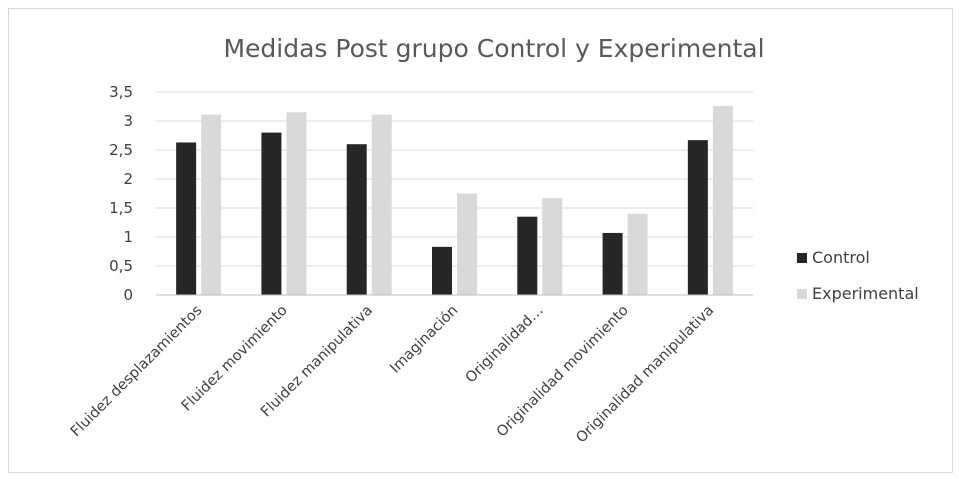  What do you see at coordinates (645, 375) in the screenshot?
I see `x-category-label: Originalidad manipulativa` at bounding box center [645, 375].